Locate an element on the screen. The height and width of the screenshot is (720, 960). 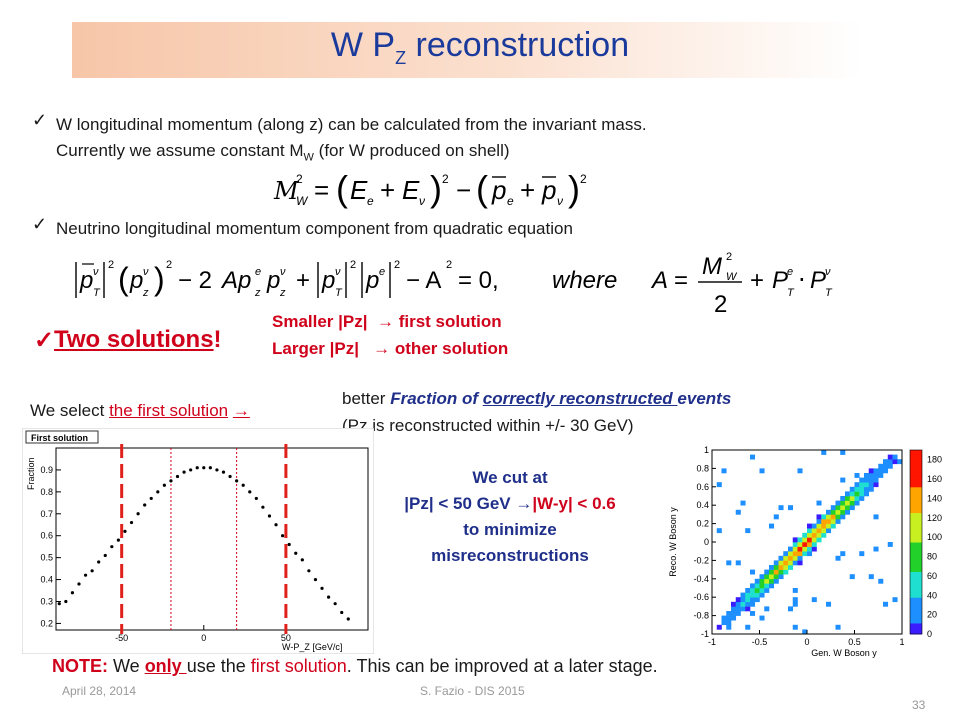
svg-text: A is located at coordinates (659, 280).